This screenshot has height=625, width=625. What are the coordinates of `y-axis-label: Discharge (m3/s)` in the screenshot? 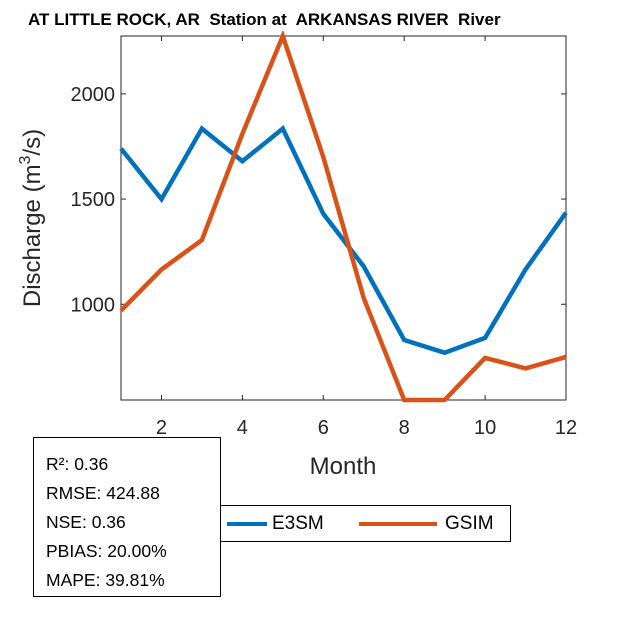 It's located at (31, 218).